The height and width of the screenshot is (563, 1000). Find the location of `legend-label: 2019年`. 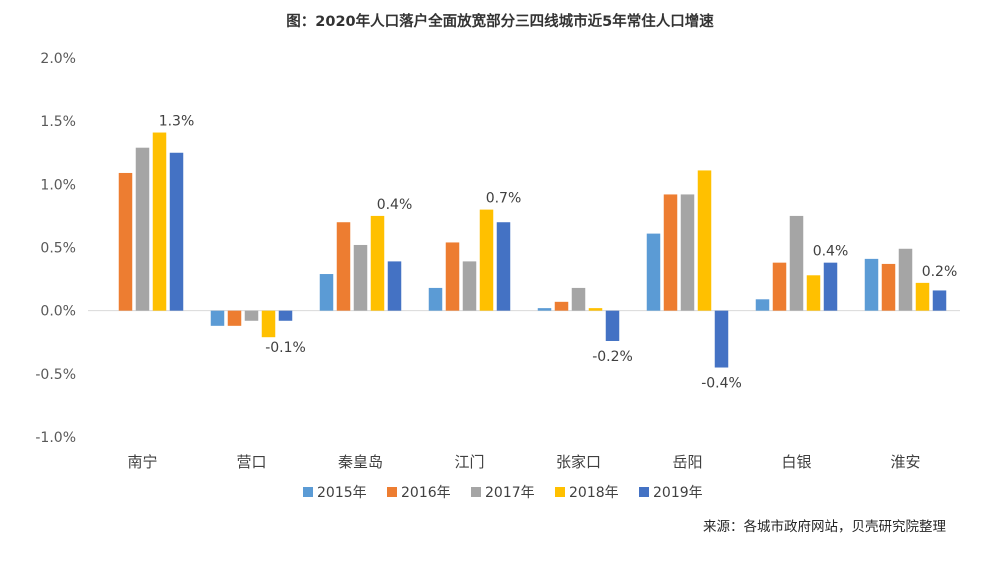

legend-label: 2019年 is located at coordinates (678, 493).